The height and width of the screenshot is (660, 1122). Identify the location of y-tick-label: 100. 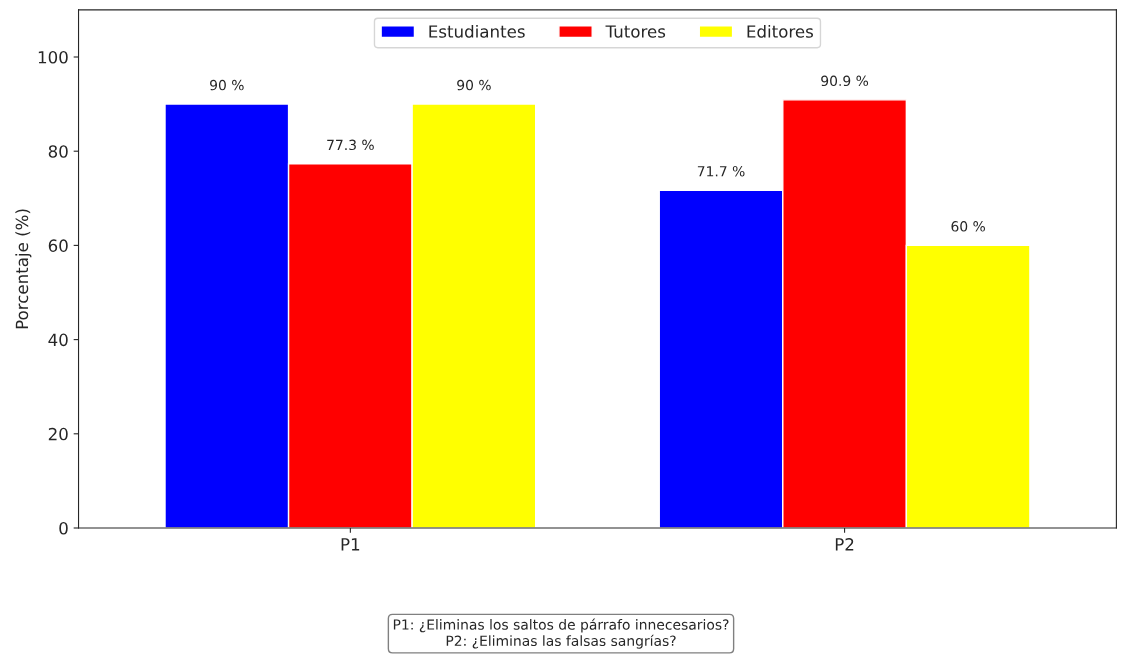
(53, 57).